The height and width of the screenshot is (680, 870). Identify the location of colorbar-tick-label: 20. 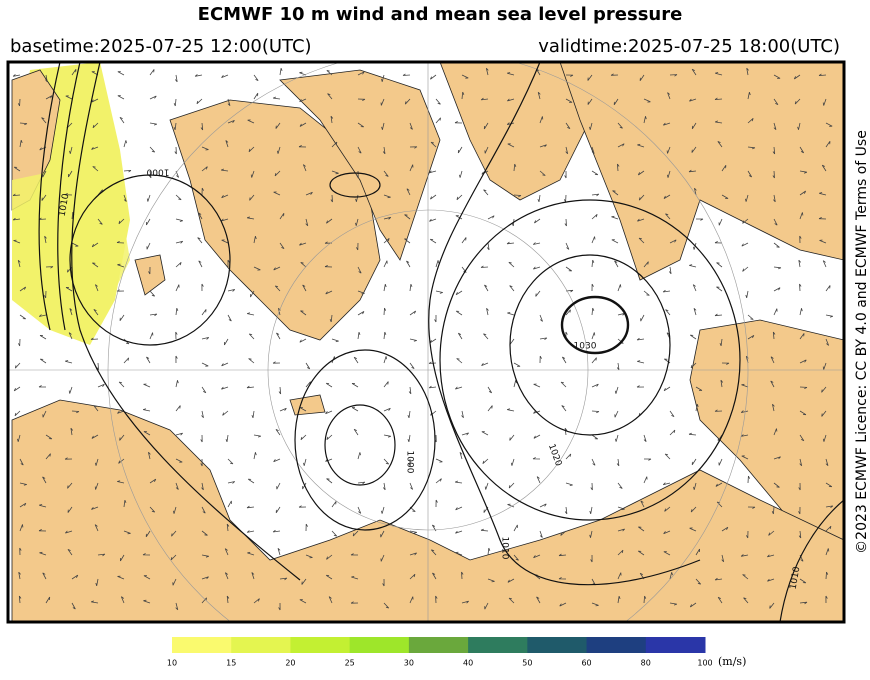
(290, 663).